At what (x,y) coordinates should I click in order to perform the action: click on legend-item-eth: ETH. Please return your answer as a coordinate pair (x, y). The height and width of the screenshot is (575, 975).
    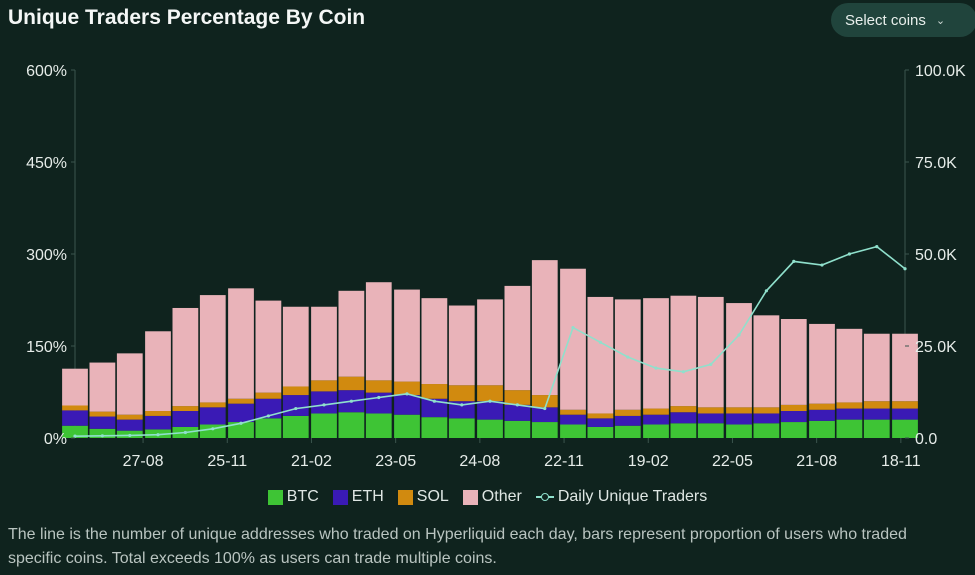
    Looking at the image, I should click on (358, 497).